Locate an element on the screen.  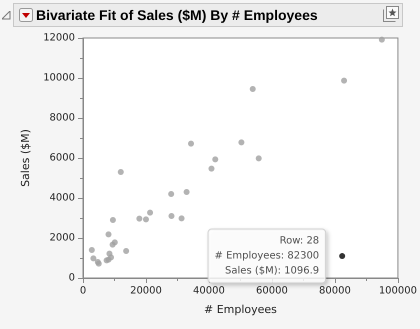
y-tick-label: 12000 is located at coordinates (59, 38).